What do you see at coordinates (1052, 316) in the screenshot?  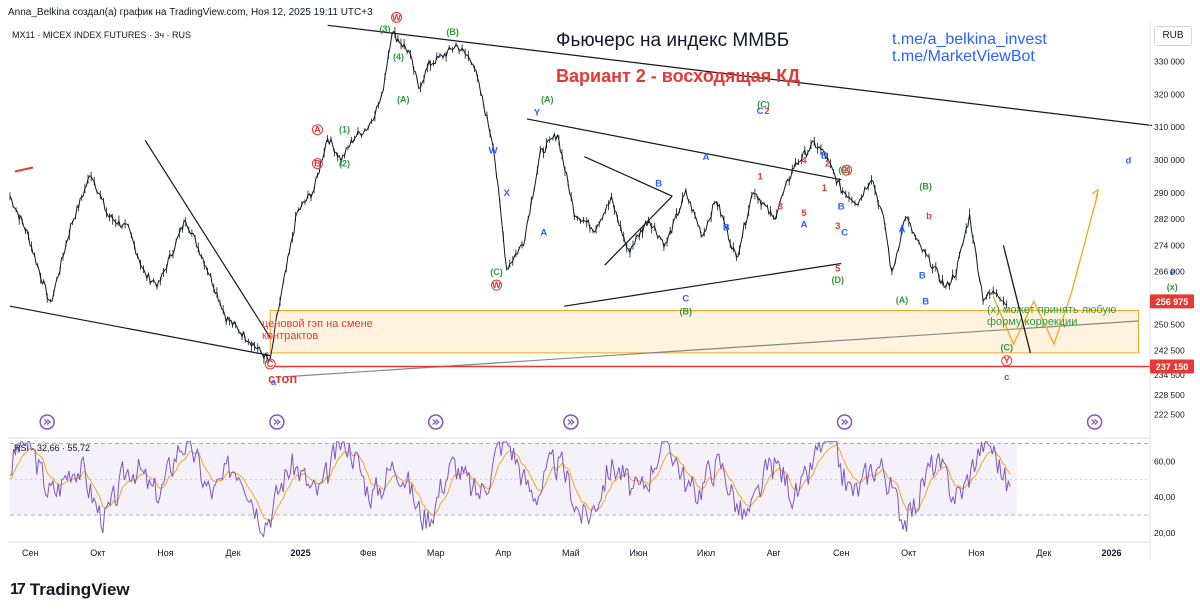 I see `x-correction-note: (x) может принять любую форму коррекции` at bounding box center [1052, 316].